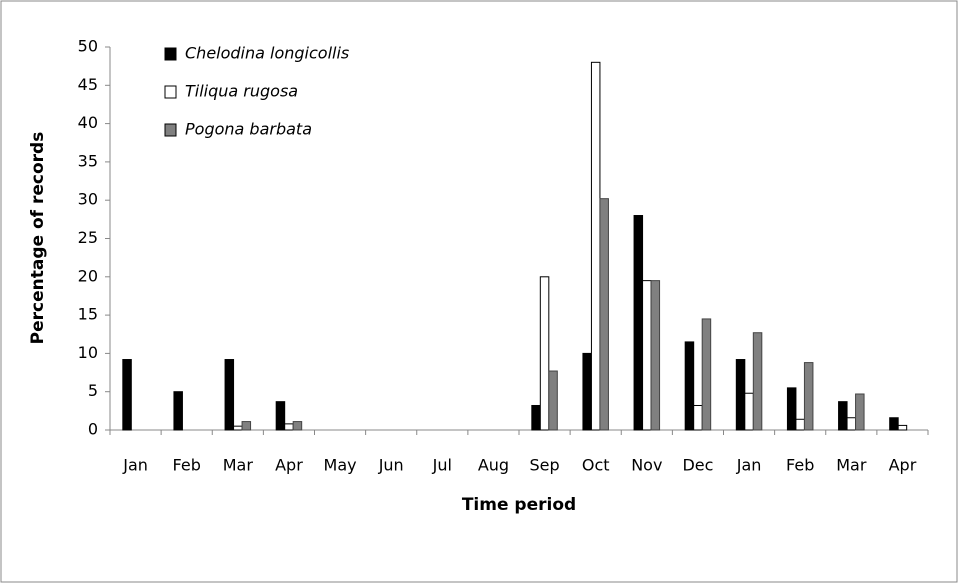 The height and width of the screenshot is (583, 958). What do you see at coordinates (88, 352) in the screenshot?
I see `y-tick-label: 10` at bounding box center [88, 352].